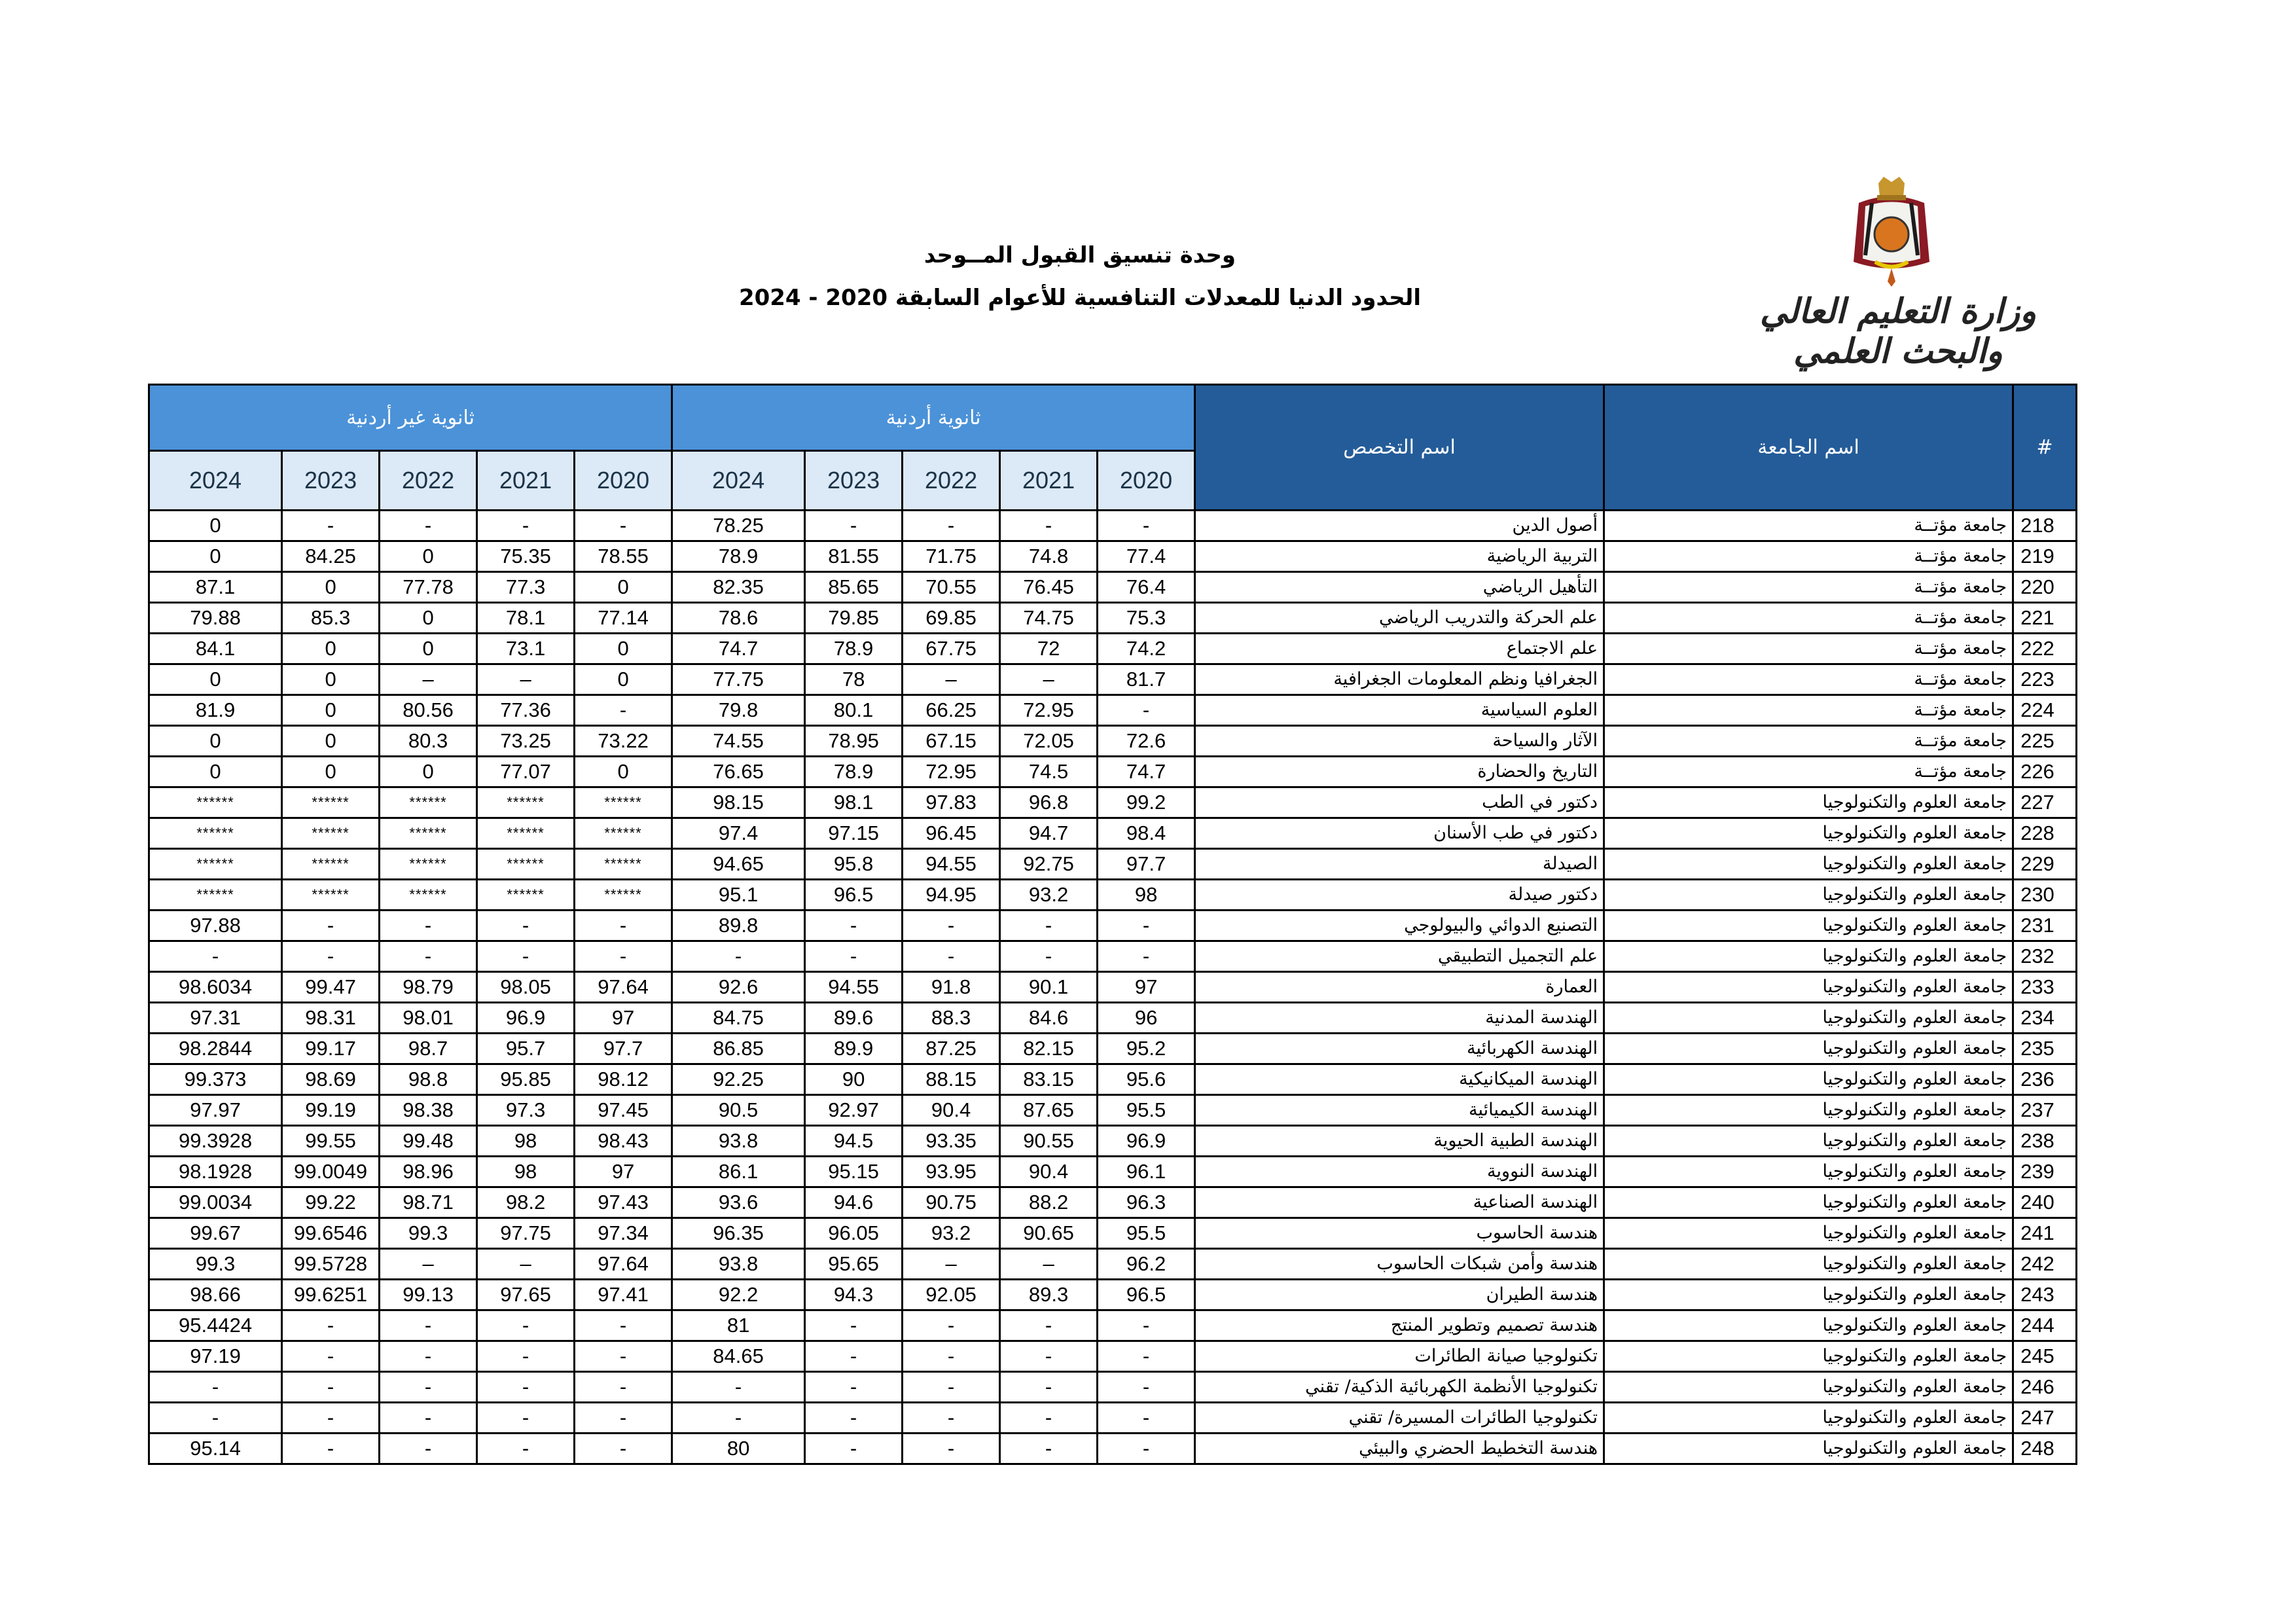 The height and width of the screenshot is (1624, 2296). Describe the element at coordinates (2045, 771) in the screenshot. I see `row-number: 226` at that location.